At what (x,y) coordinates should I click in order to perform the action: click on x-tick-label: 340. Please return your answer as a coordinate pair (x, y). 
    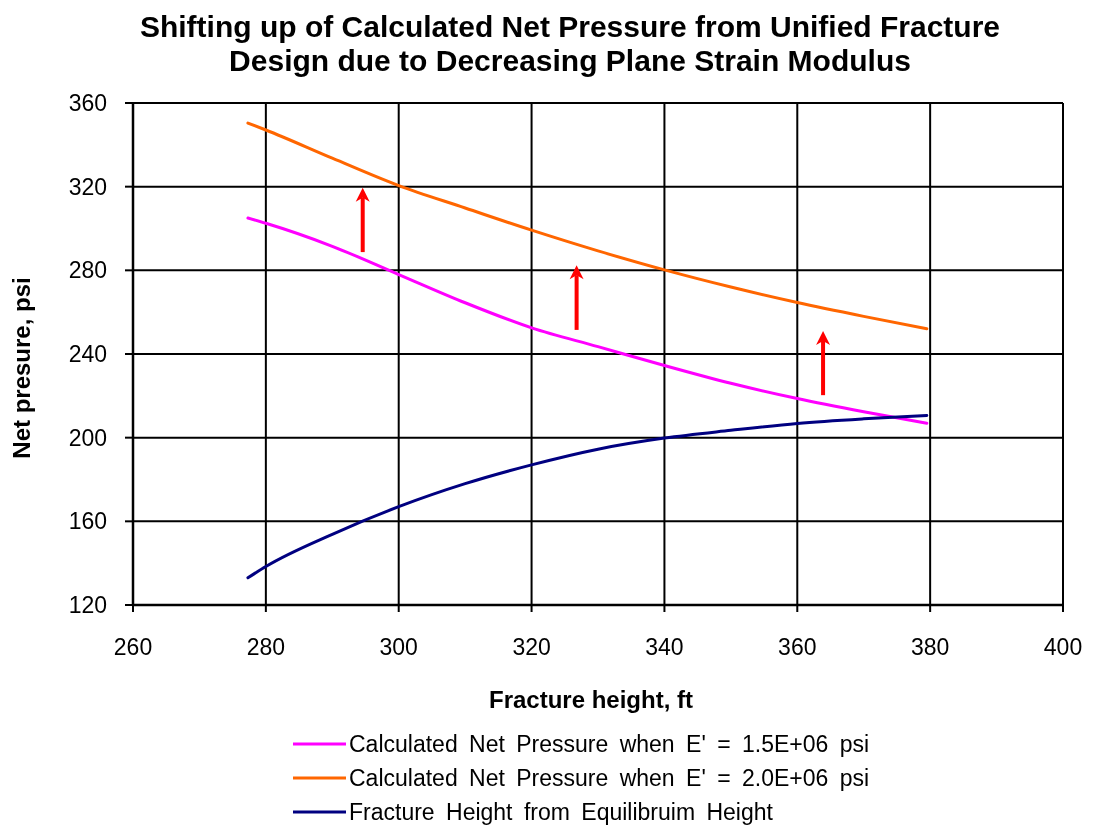
    Looking at the image, I should click on (664, 647).